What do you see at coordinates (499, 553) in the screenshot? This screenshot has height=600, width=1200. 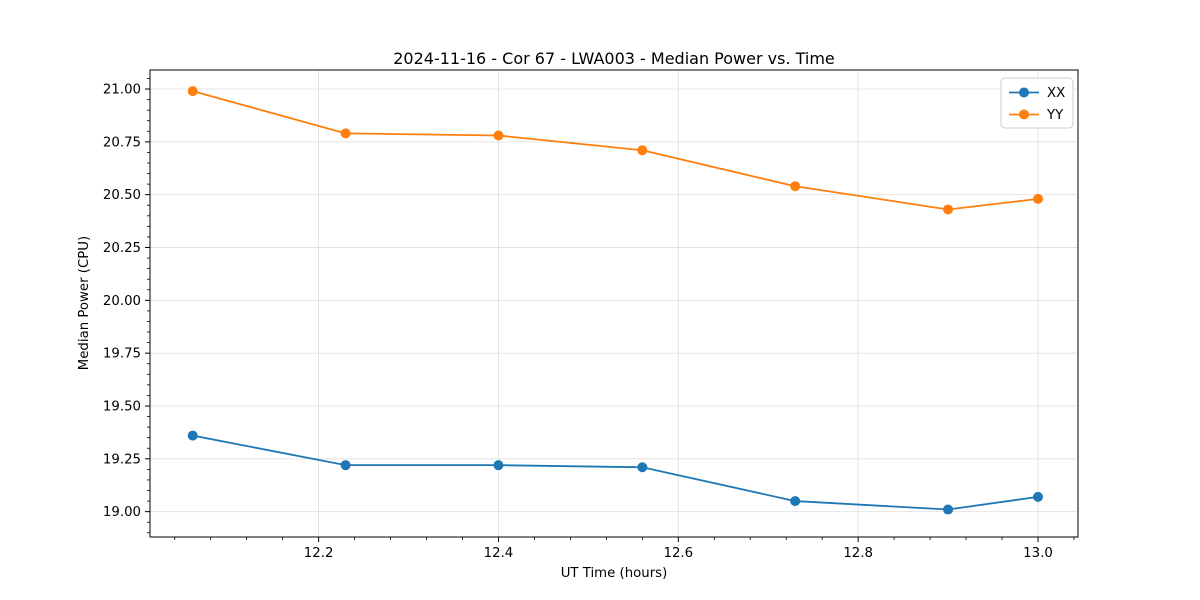 I see `x-tick-label: 12.4` at bounding box center [499, 553].